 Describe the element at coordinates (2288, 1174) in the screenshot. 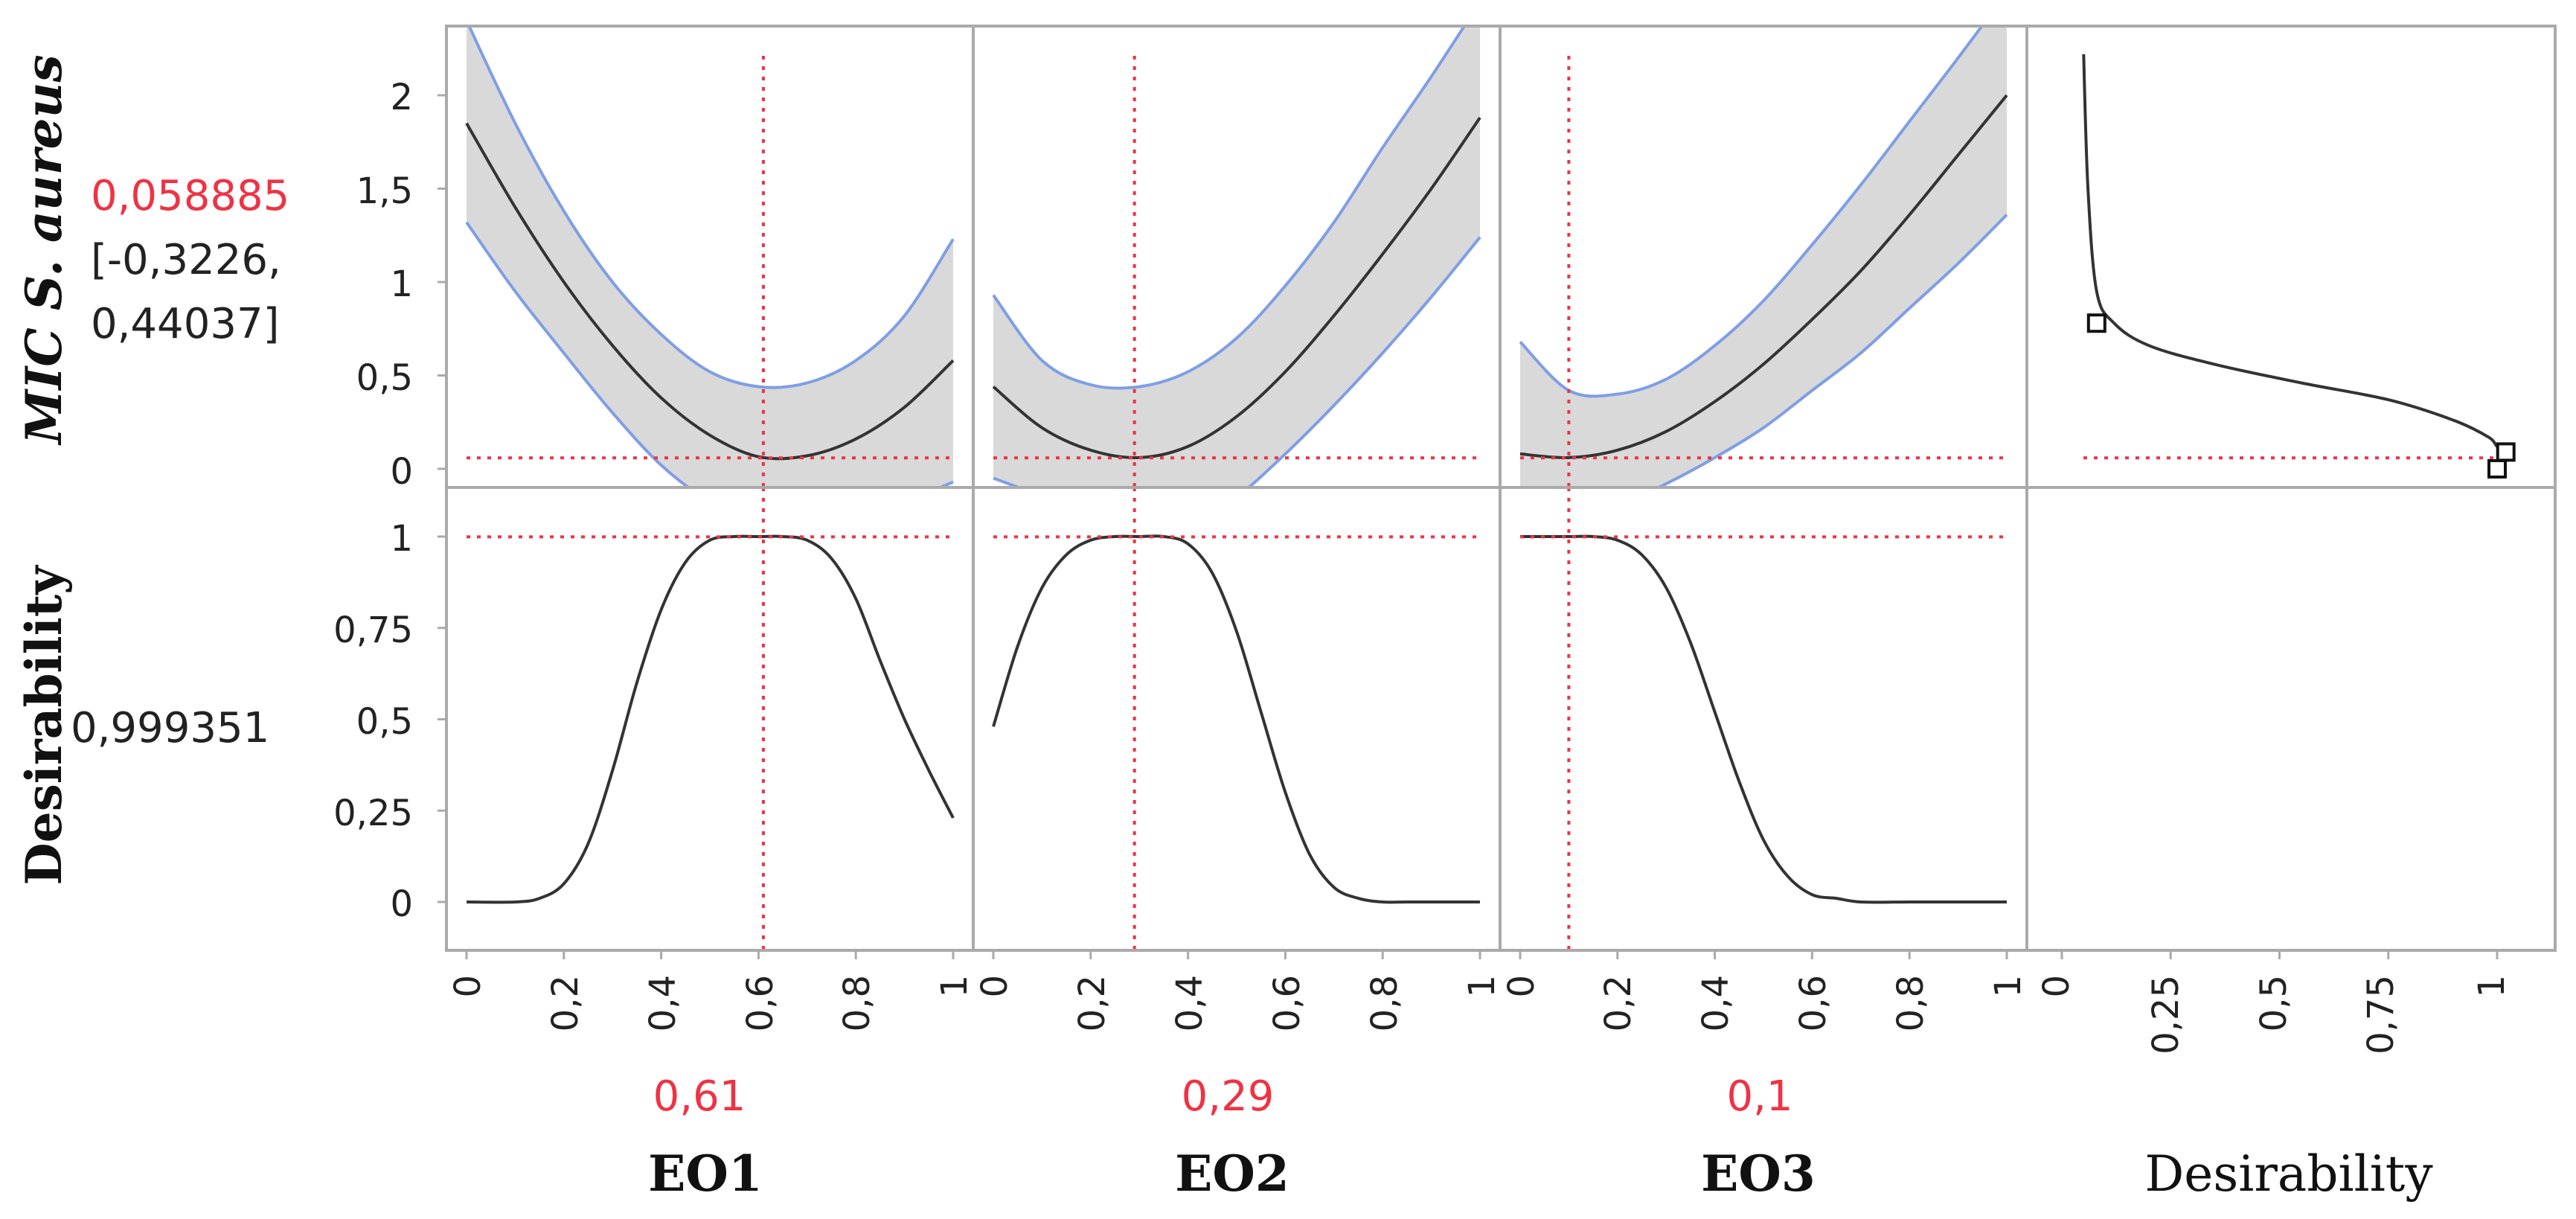

I see `desirability-axis-title: Desirability` at that location.